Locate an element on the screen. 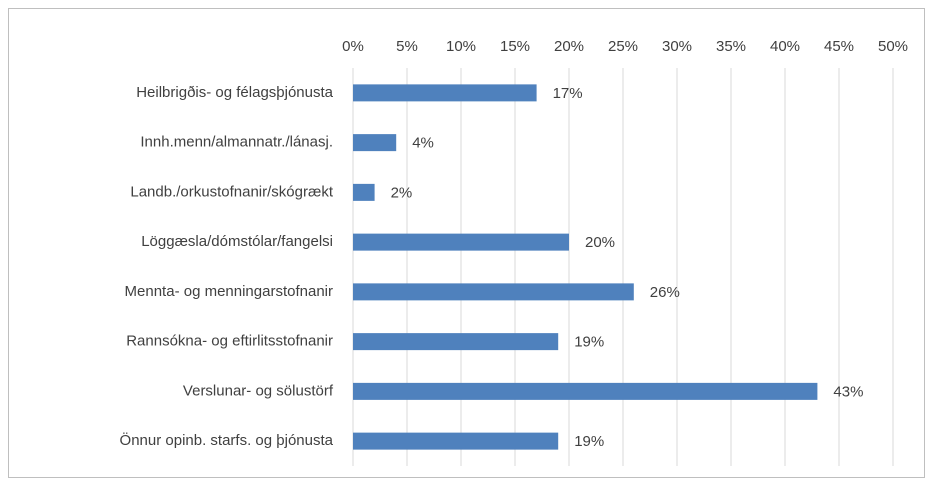 The height and width of the screenshot is (483, 933). x-tick-label: 15% is located at coordinates (515, 46).